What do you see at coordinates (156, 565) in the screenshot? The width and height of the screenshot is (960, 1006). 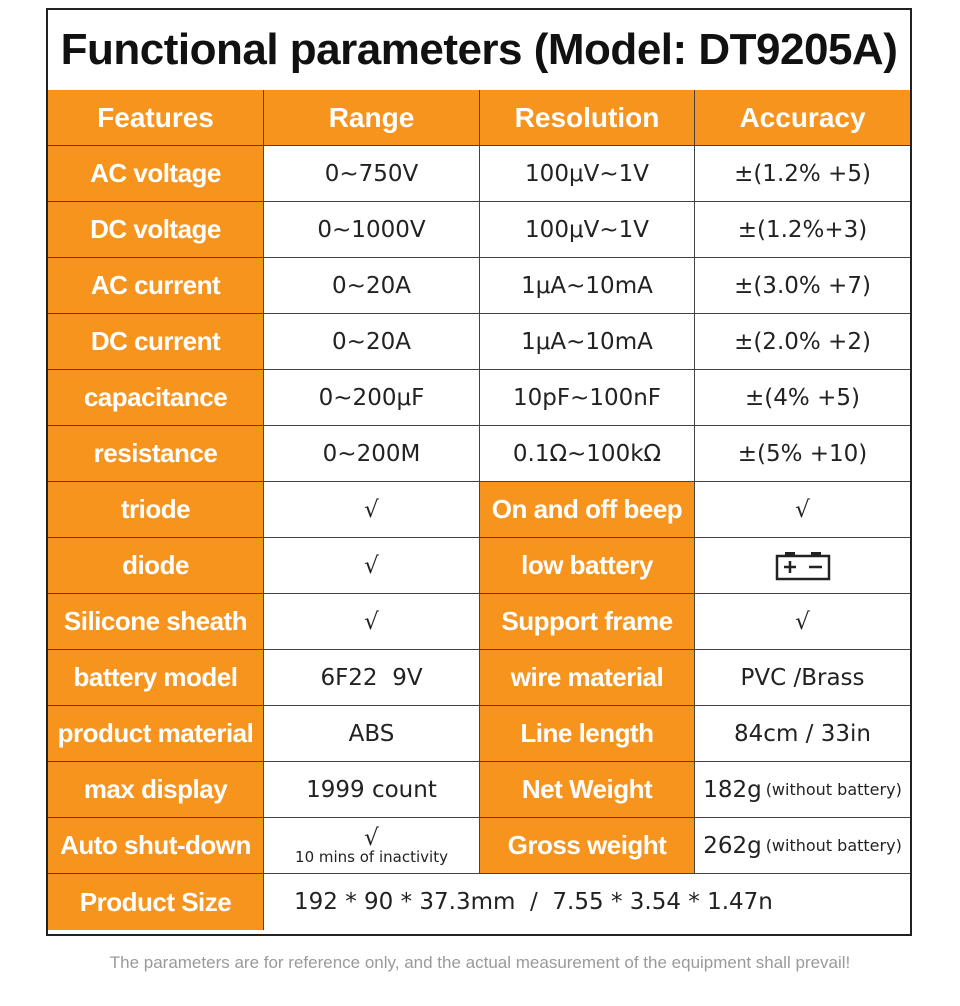 I see `feature-cell: diode` at bounding box center [156, 565].